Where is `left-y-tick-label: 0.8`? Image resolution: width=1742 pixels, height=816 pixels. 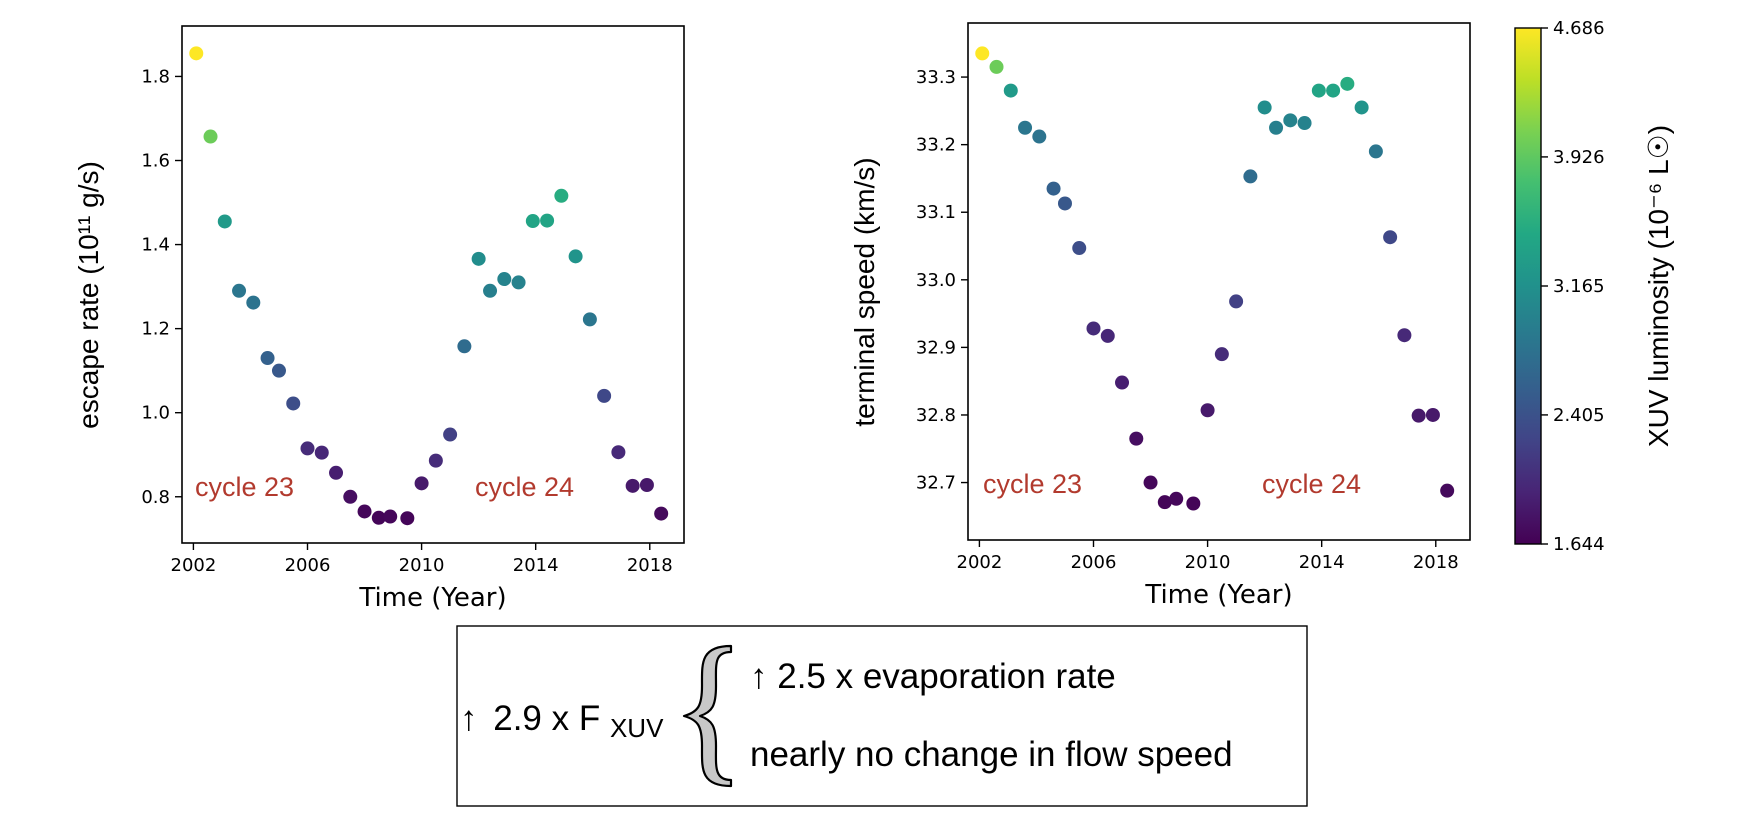
left-y-tick-label: 0.8 is located at coordinates (155, 497).